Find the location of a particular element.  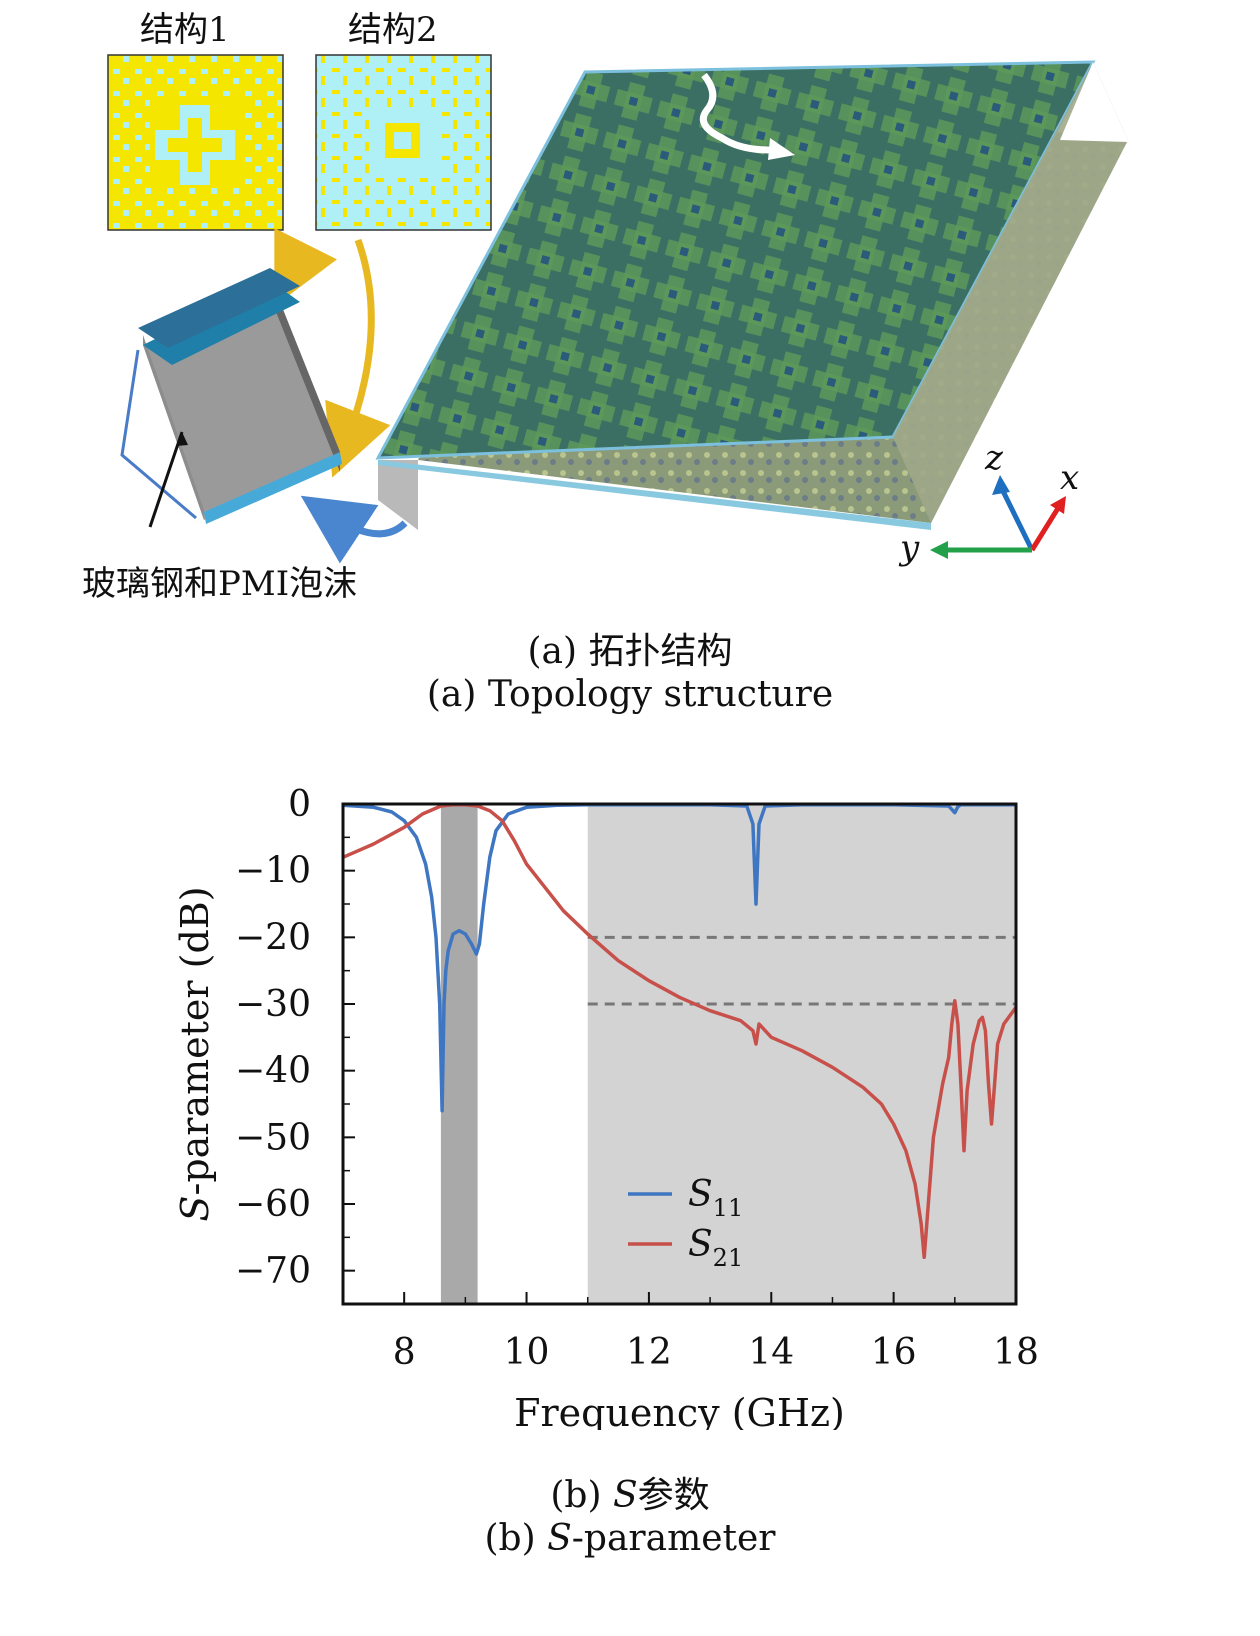

axis-x-label: x is located at coordinates (1070, 478).